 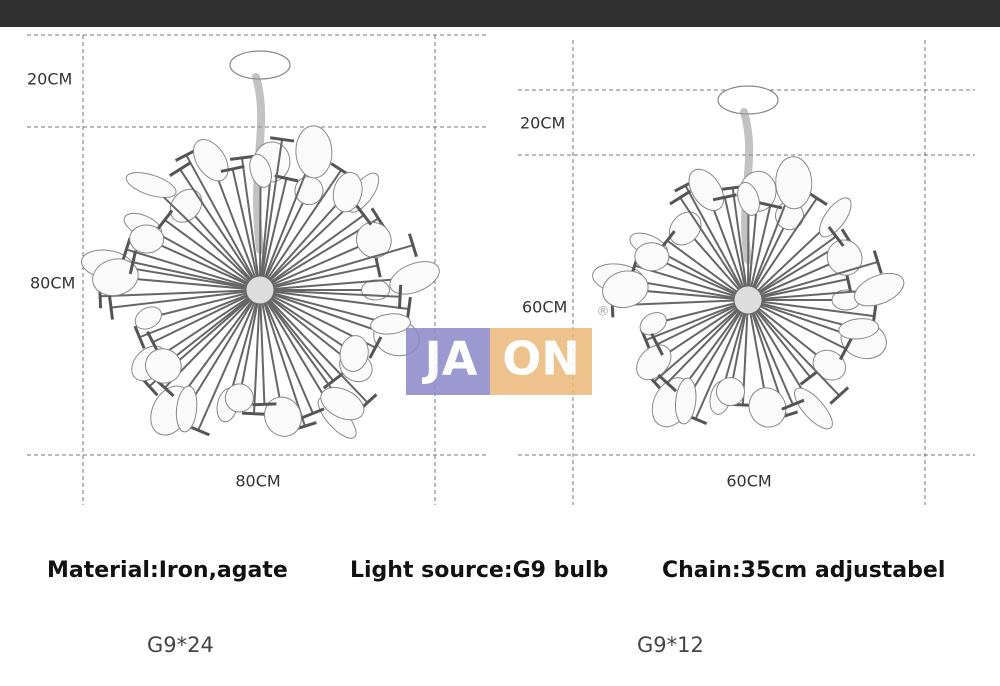 I want to click on spec-material: Material:Iron,agate, so click(x=167, y=570).